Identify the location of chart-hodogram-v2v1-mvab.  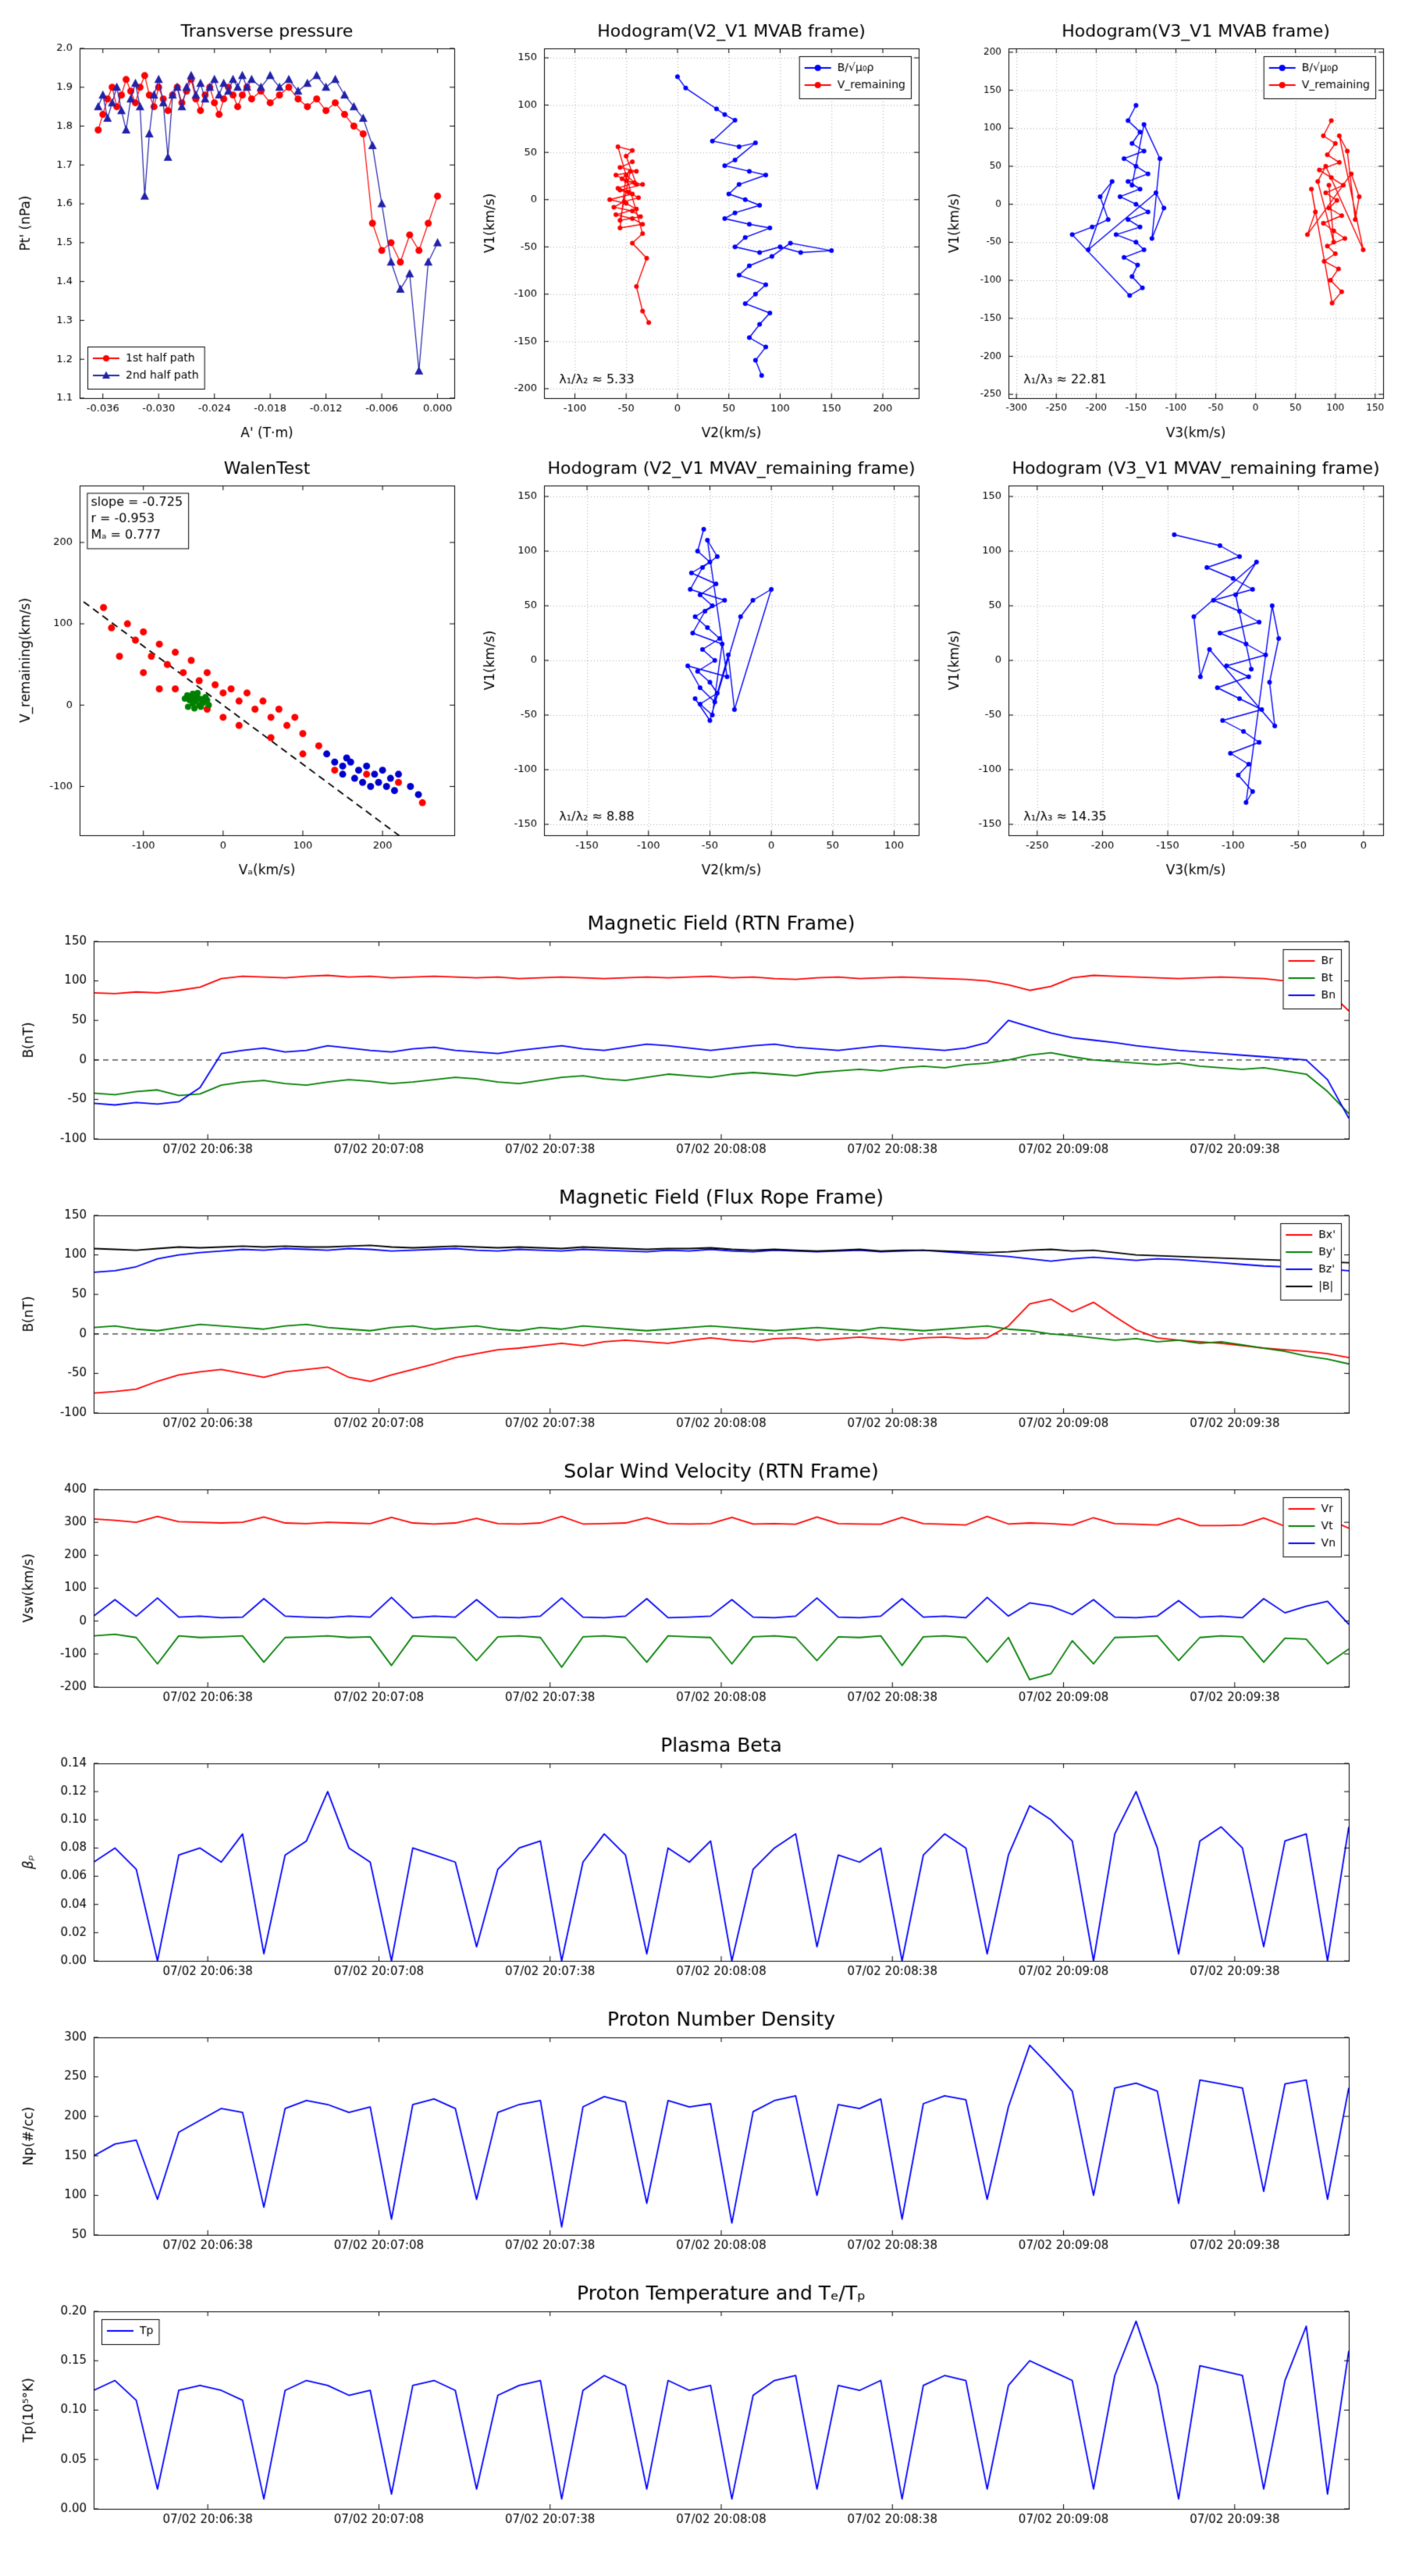
(703, 228).